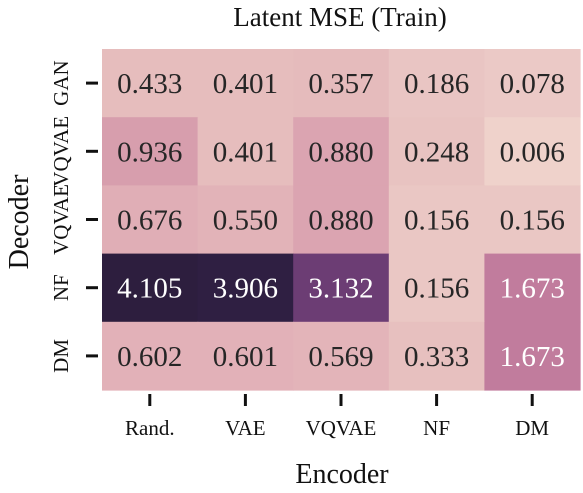  I want to click on cell-value-label: 4.105, so click(149, 289).